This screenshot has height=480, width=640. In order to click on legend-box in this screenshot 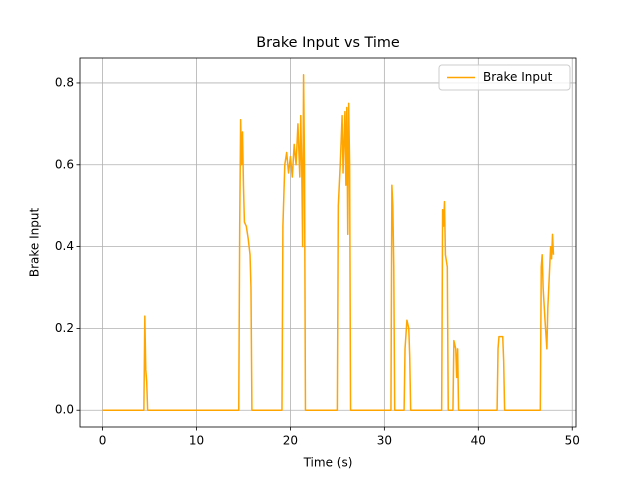, I will do `click(504, 77)`.